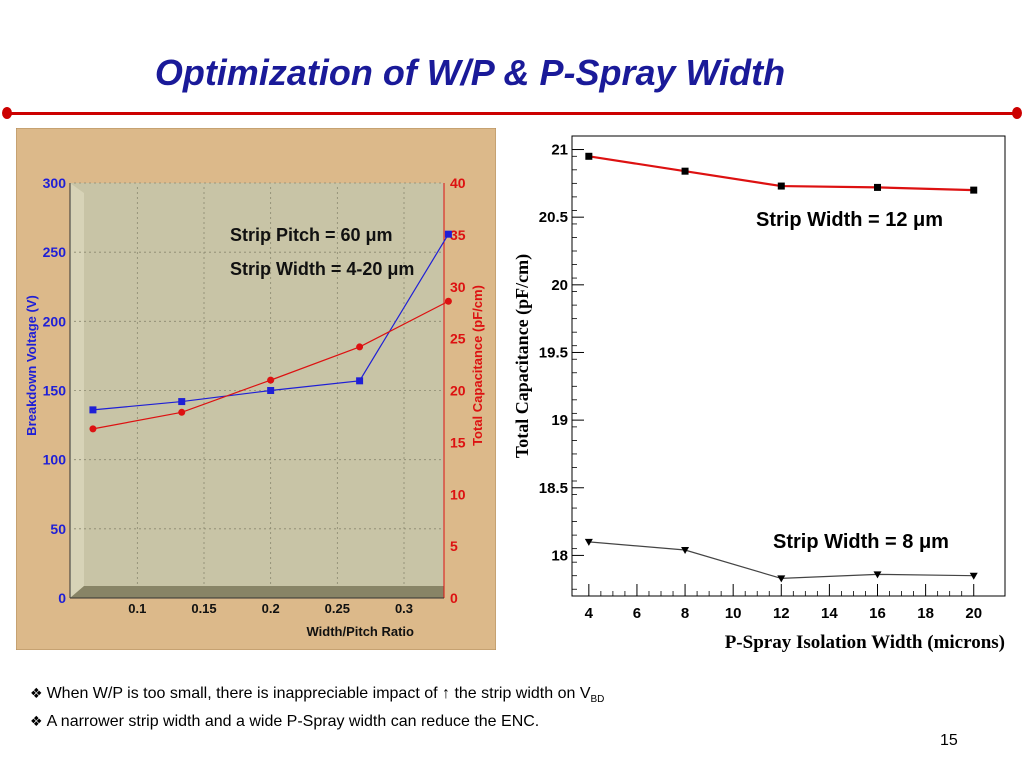  What do you see at coordinates (7, 113) in the screenshot?
I see `title-underline-left-cap` at bounding box center [7, 113].